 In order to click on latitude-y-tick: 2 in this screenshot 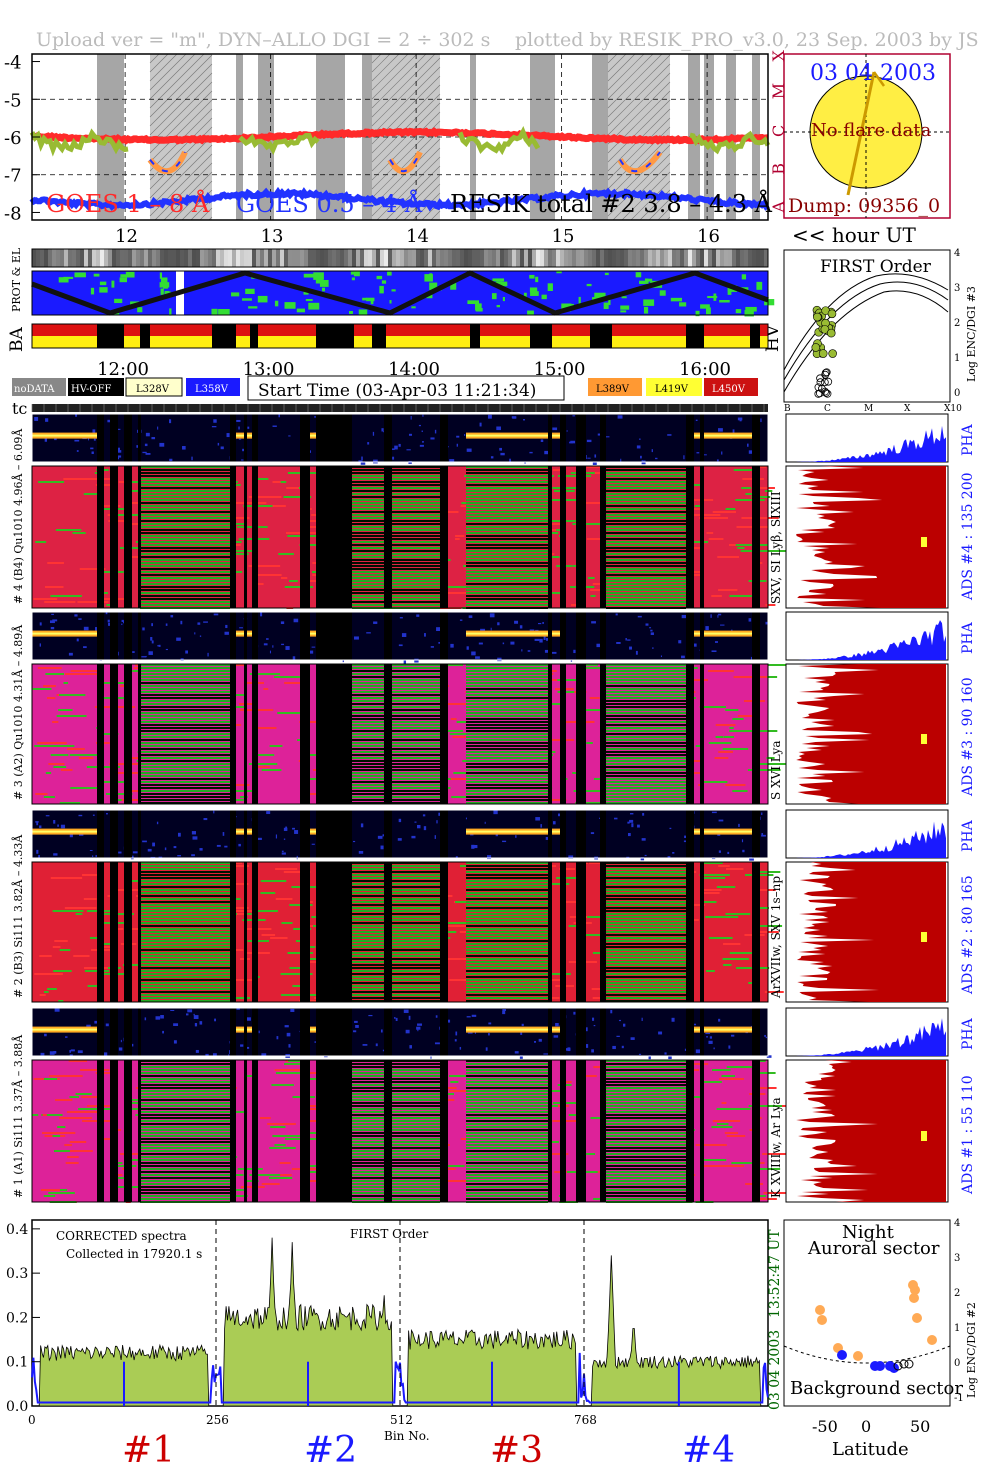, I will do `click(957, 1293)`.